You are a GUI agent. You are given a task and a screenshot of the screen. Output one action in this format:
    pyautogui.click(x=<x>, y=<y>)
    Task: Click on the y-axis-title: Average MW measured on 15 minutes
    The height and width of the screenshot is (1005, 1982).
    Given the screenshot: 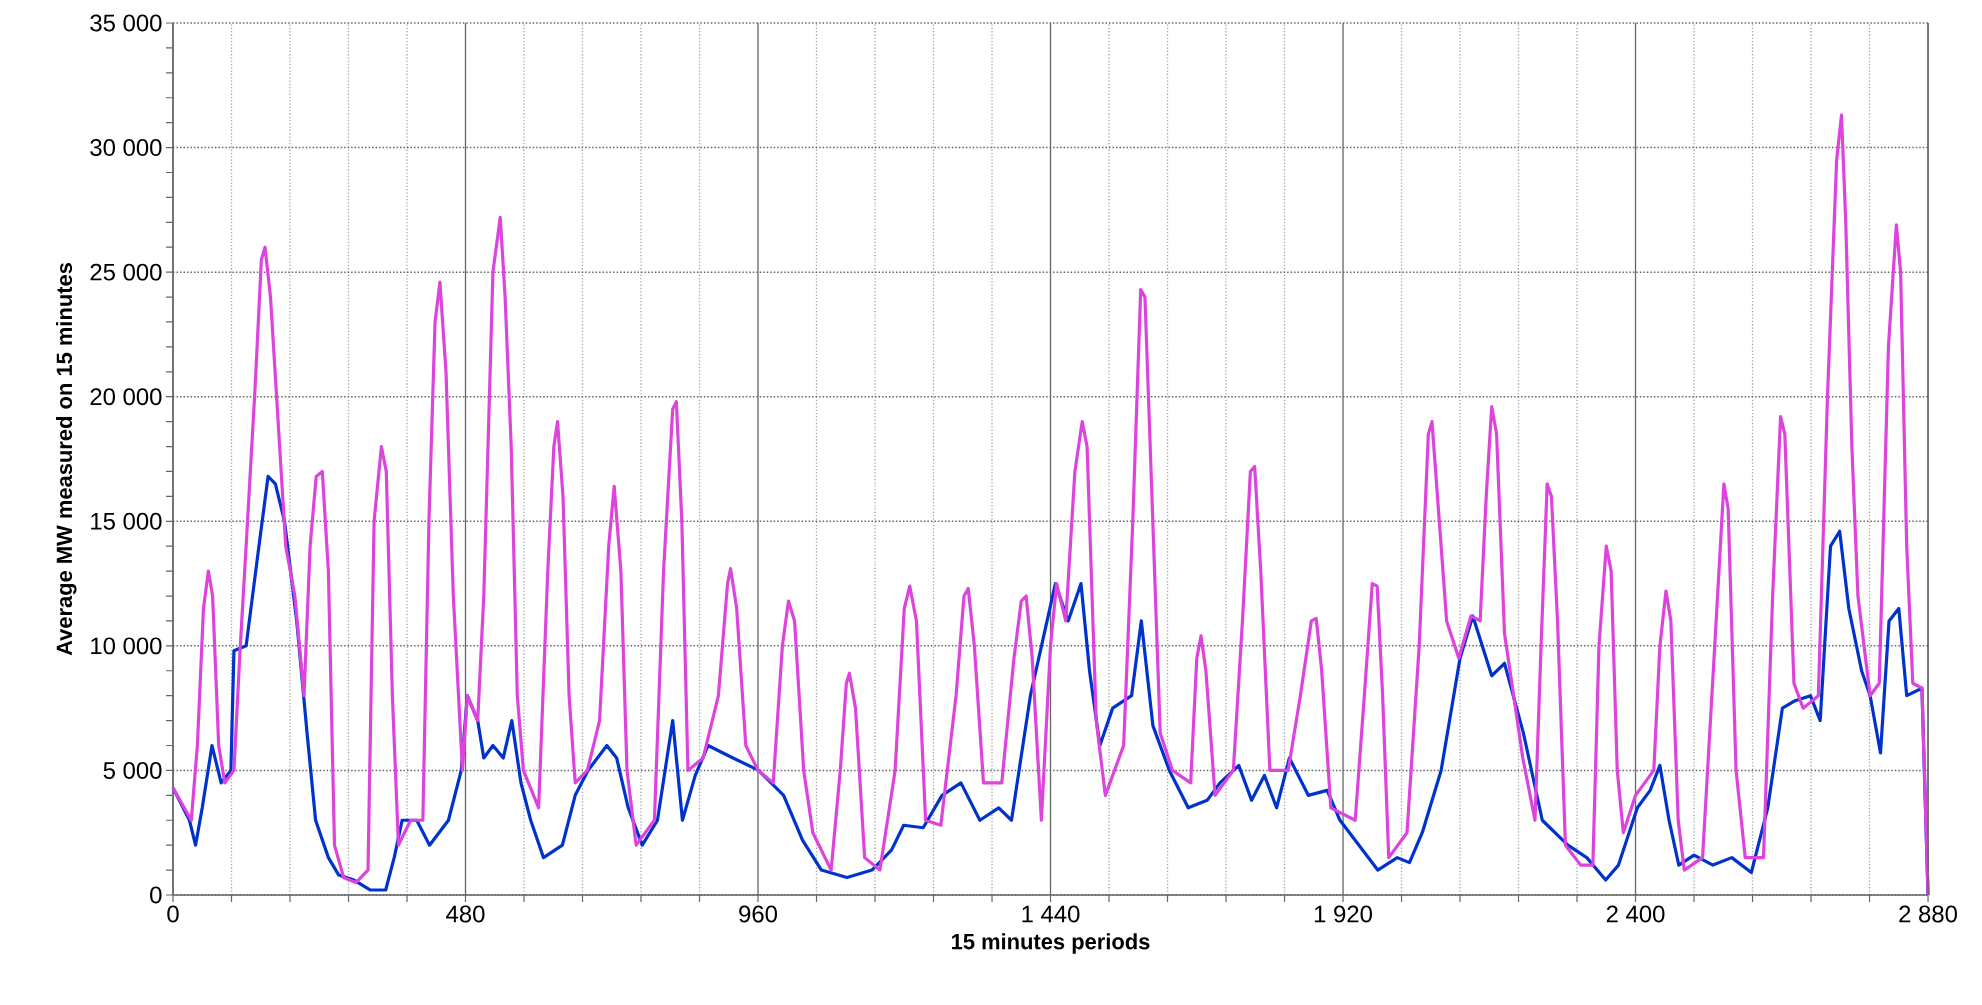 What is the action you would take?
    pyautogui.click(x=66, y=459)
    